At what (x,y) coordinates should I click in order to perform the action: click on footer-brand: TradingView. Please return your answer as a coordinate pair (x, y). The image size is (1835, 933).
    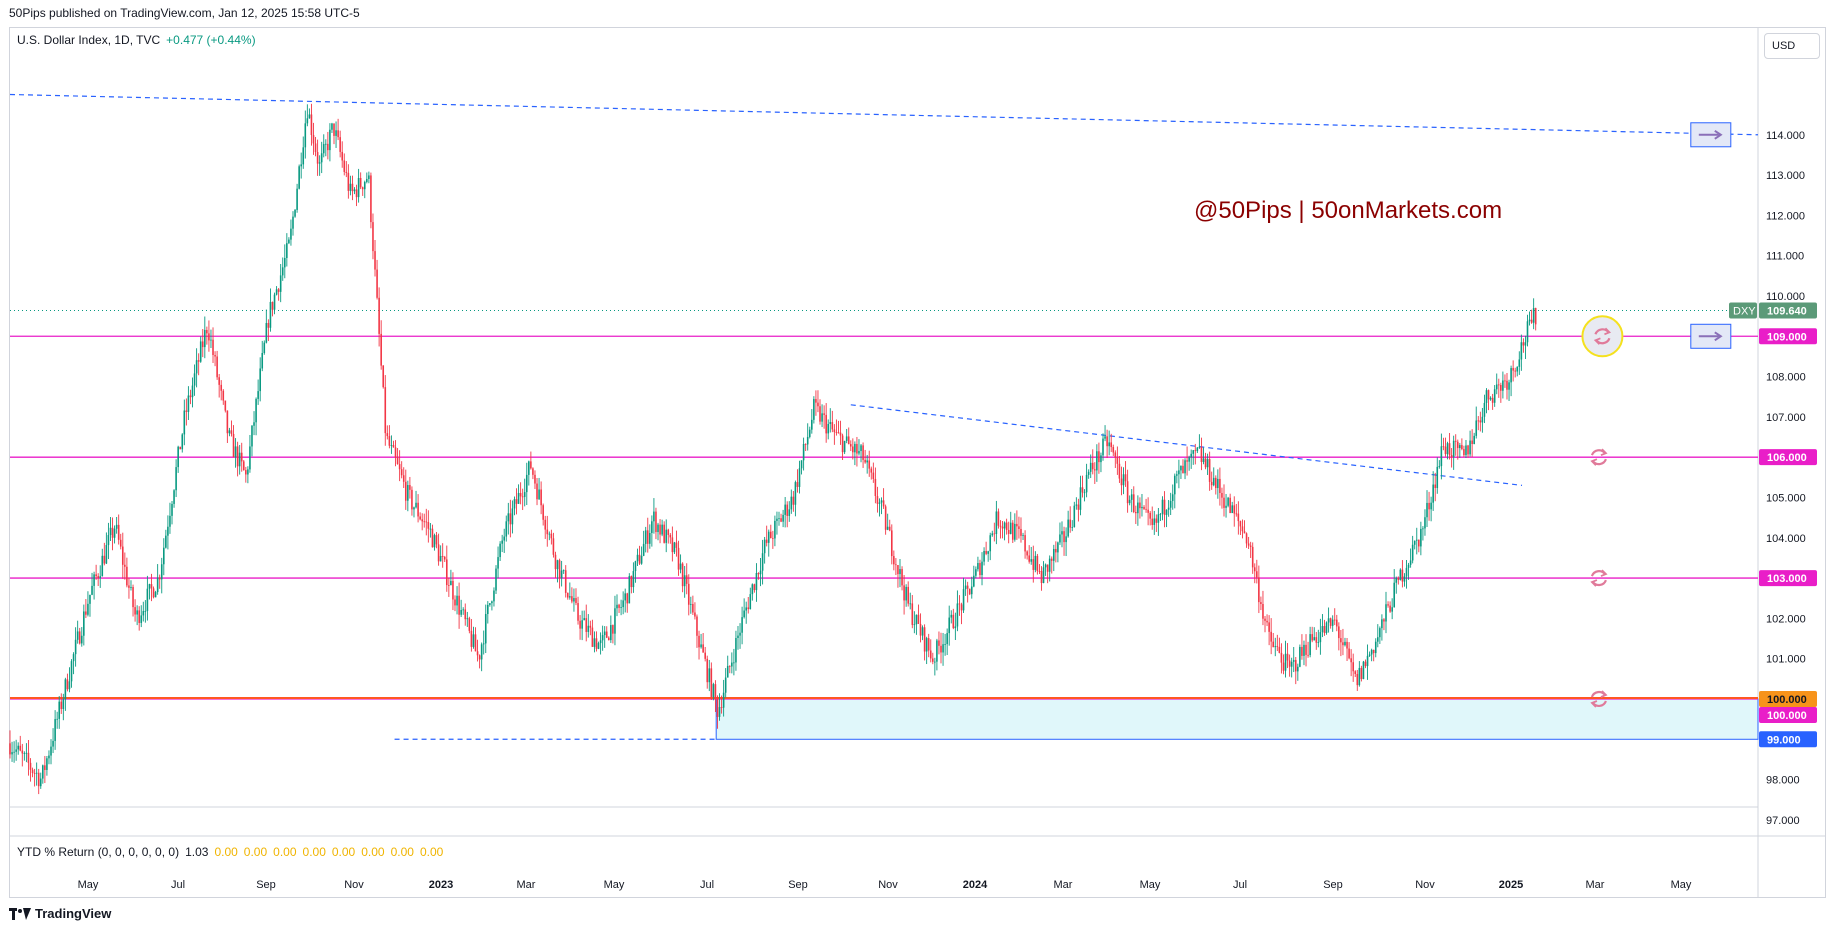
    Looking at the image, I should click on (60, 913).